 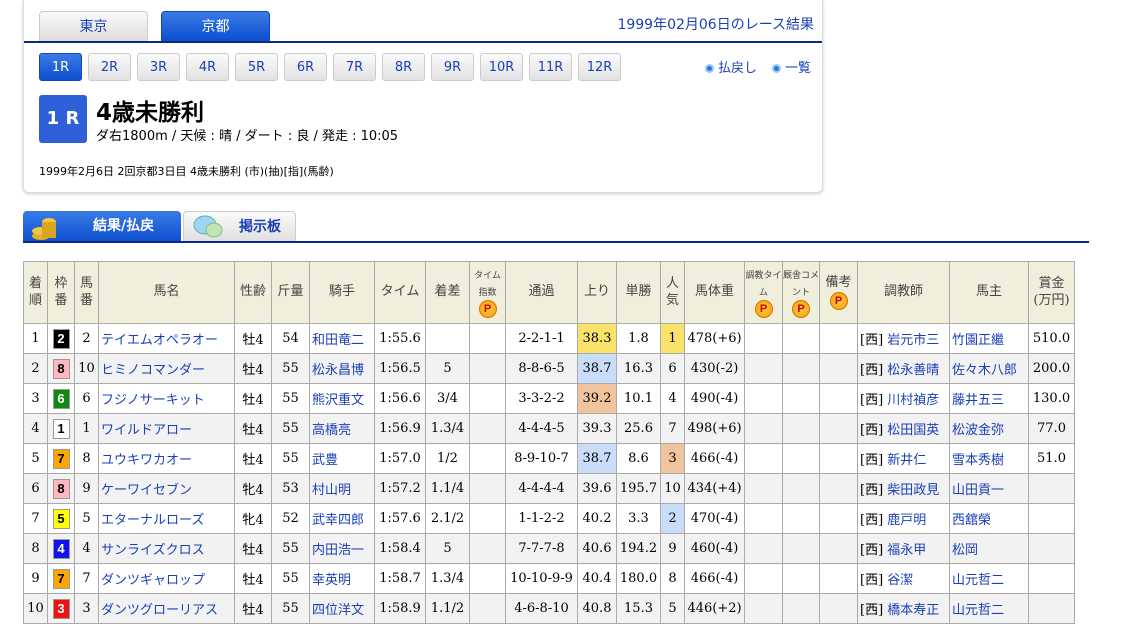 I want to click on training-time, so click(x=763, y=608).